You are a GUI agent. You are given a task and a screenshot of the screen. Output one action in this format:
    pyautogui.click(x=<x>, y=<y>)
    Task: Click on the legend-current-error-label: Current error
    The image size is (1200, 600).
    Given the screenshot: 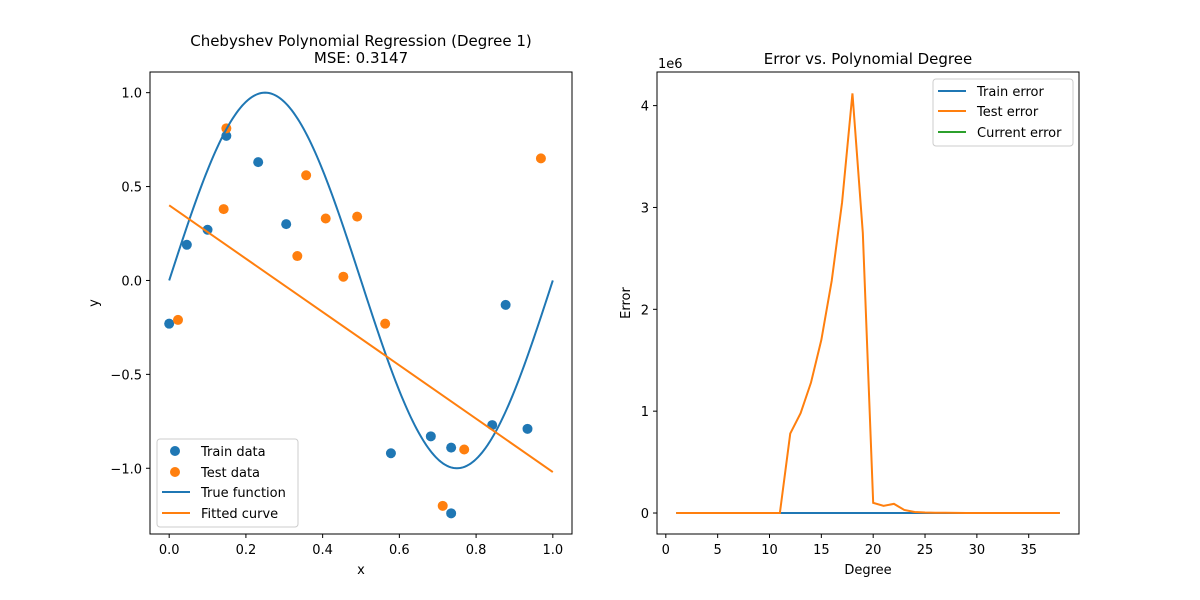 What is the action you would take?
    pyautogui.click(x=1019, y=133)
    